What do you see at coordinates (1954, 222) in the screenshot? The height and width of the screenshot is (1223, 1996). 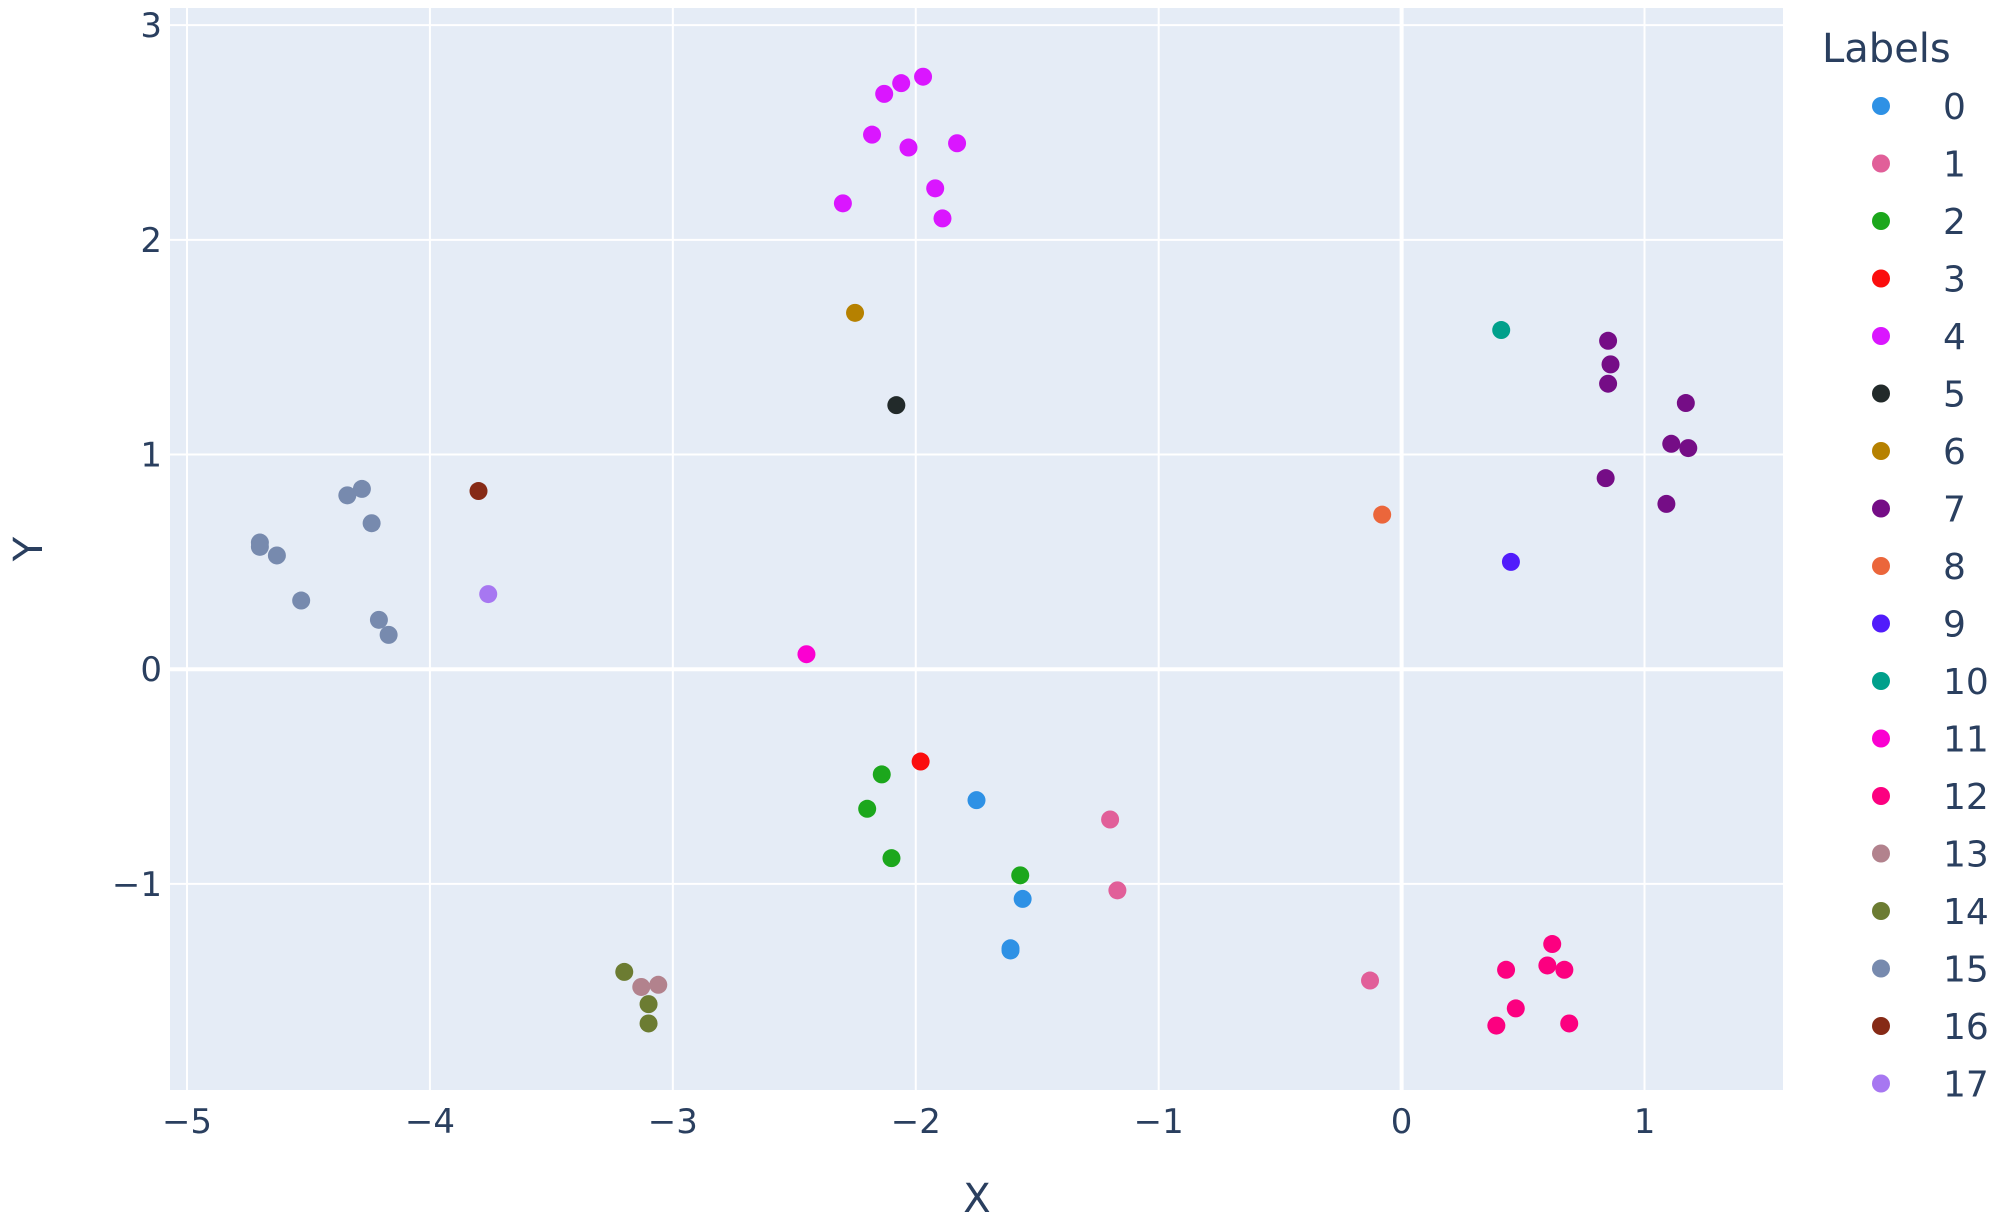 I see `legend-label-2: 2` at bounding box center [1954, 222].